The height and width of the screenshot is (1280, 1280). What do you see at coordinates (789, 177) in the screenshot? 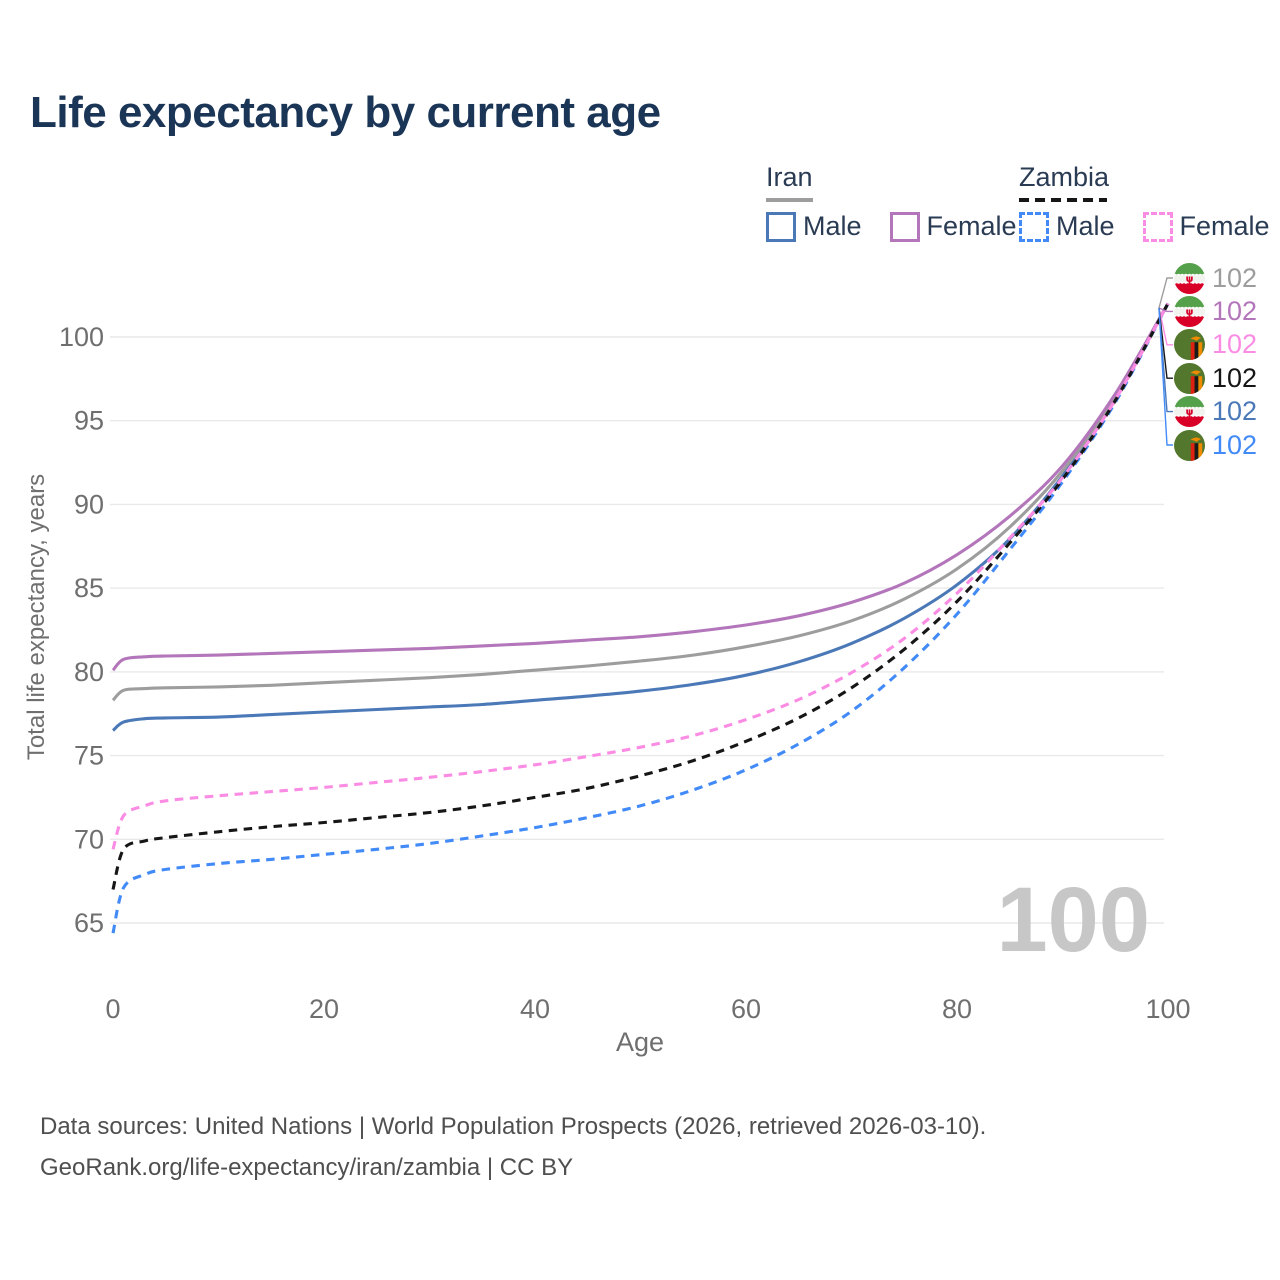
I see `legend-country-iran: Iran` at bounding box center [789, 177].